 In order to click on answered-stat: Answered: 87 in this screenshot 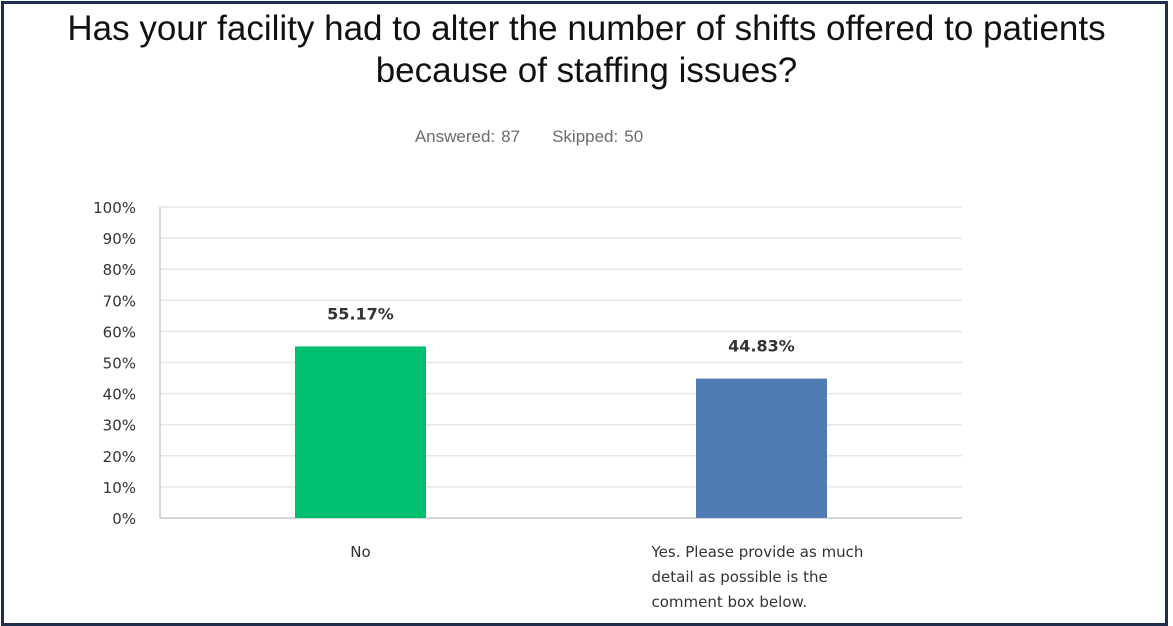, I will do `click(467, 137)`.